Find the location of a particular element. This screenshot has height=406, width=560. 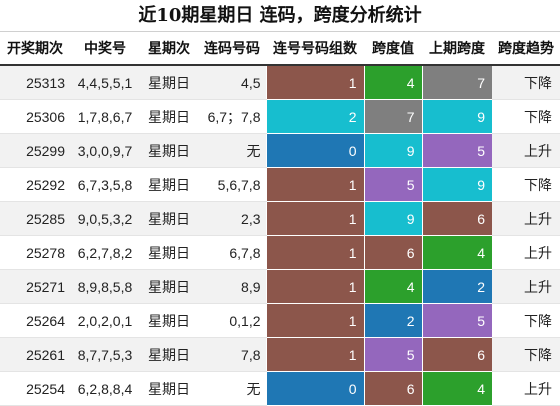

cell-numbers: 8,7,7,5,3 is located at coordinates (105, 354).